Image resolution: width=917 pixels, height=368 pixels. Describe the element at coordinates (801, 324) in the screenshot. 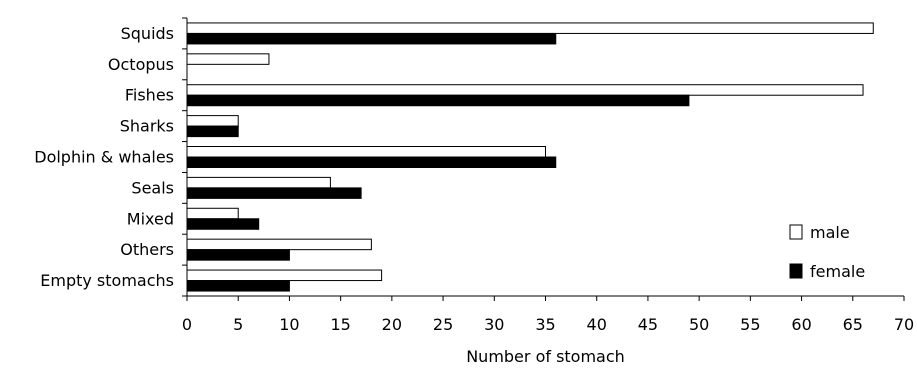

I see `x-tick-label: 60` at that location.